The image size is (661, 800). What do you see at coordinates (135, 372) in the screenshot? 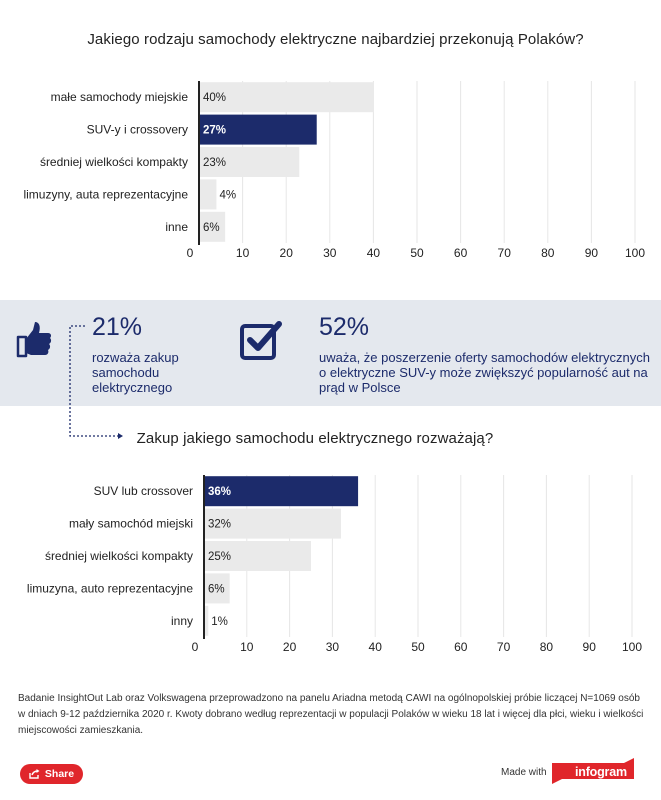
I see `stat-1-text: rozważa zakup samochodu elektrycznego` at bounding box center [135, 372].